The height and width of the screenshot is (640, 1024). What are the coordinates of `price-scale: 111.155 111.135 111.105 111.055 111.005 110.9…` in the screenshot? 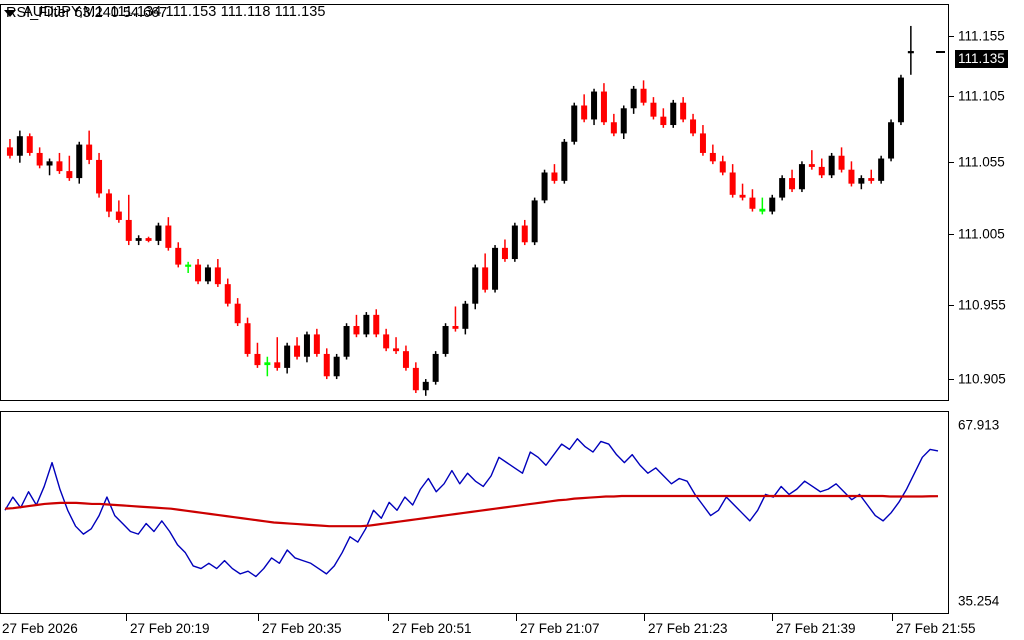 It's located at (986, 202).